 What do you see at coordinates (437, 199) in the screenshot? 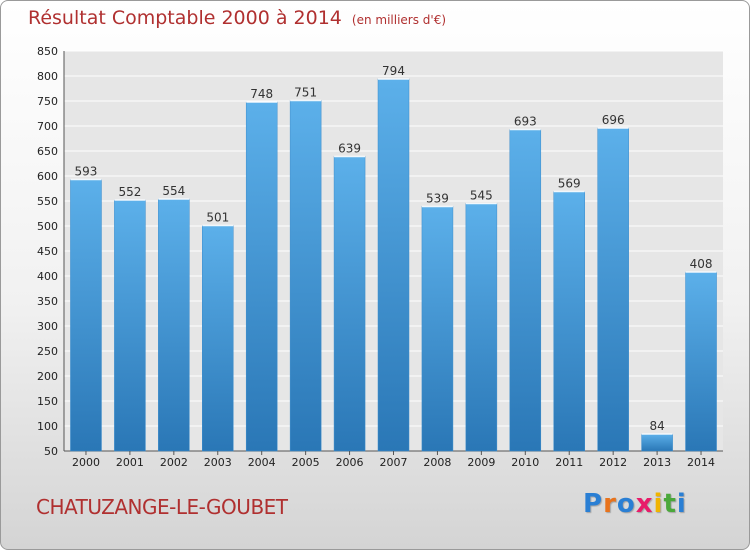
I see `data-label: 539` at bounding box center [437, 199].